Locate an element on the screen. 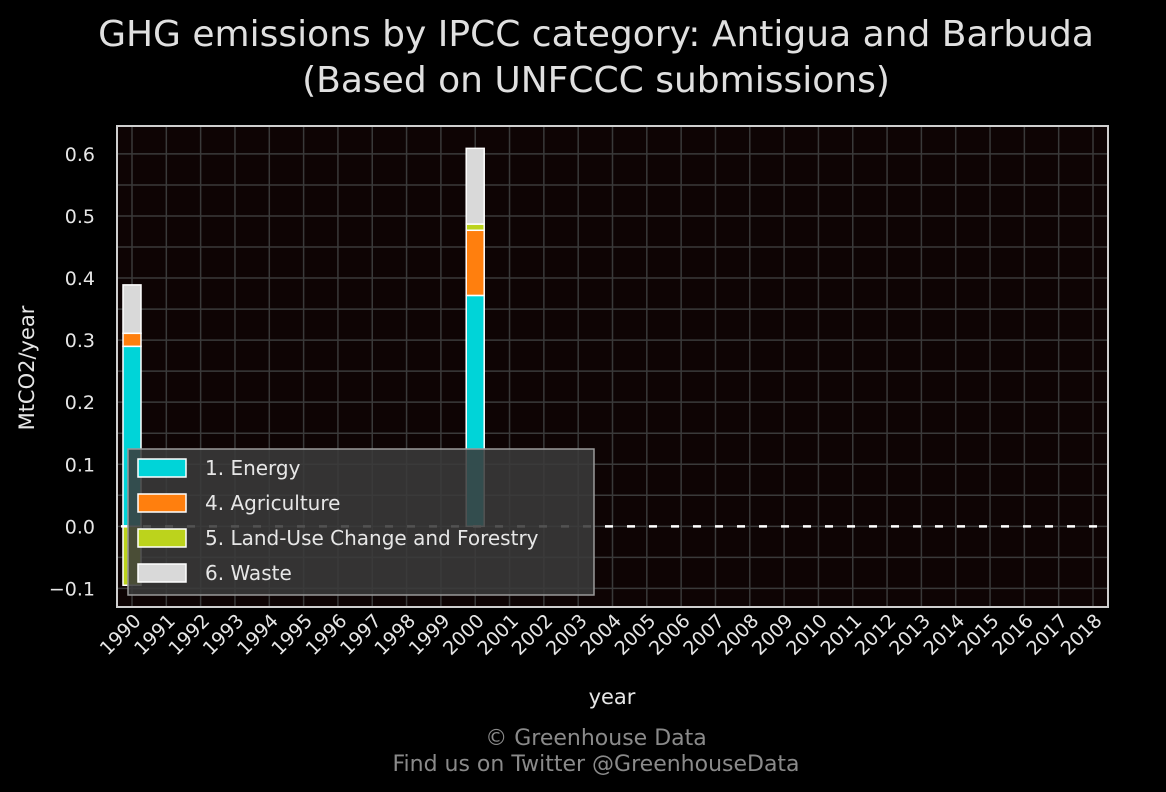 This screenshot has width=1166, height=792. y-tick-label: 0.1 is located at coordinates (80, 465).